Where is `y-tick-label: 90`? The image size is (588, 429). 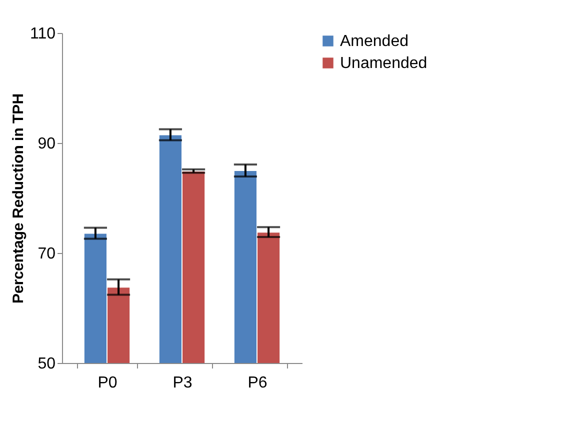
y-tick-label: 90 is located at coordinates (47, 144).